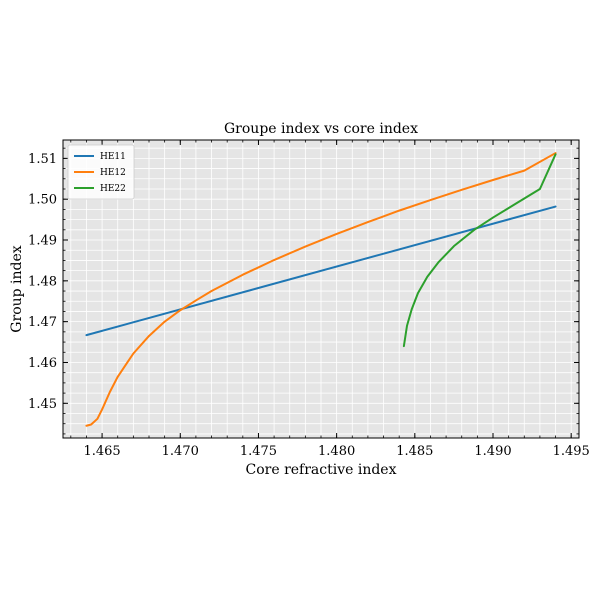 The image size is (600, 600). Describe the element at coordinates (42, 200) in the screenshot. I see `y-tick-label: 1.50` at that location.